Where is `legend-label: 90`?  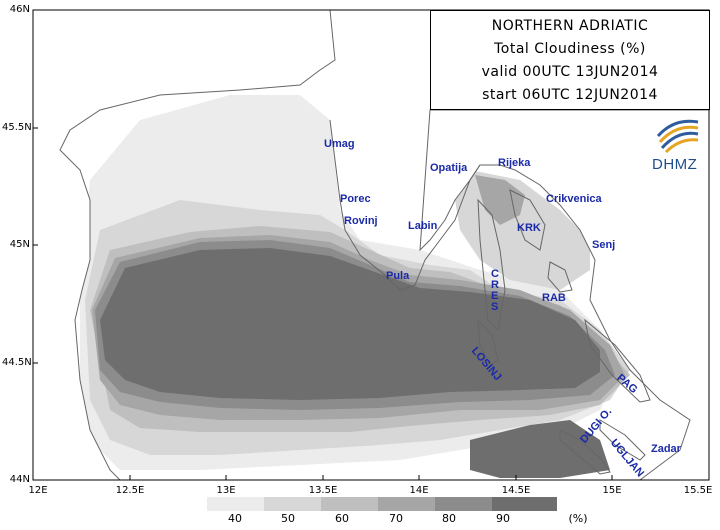 legend-label: 90 is located at coordinates (503, 518).